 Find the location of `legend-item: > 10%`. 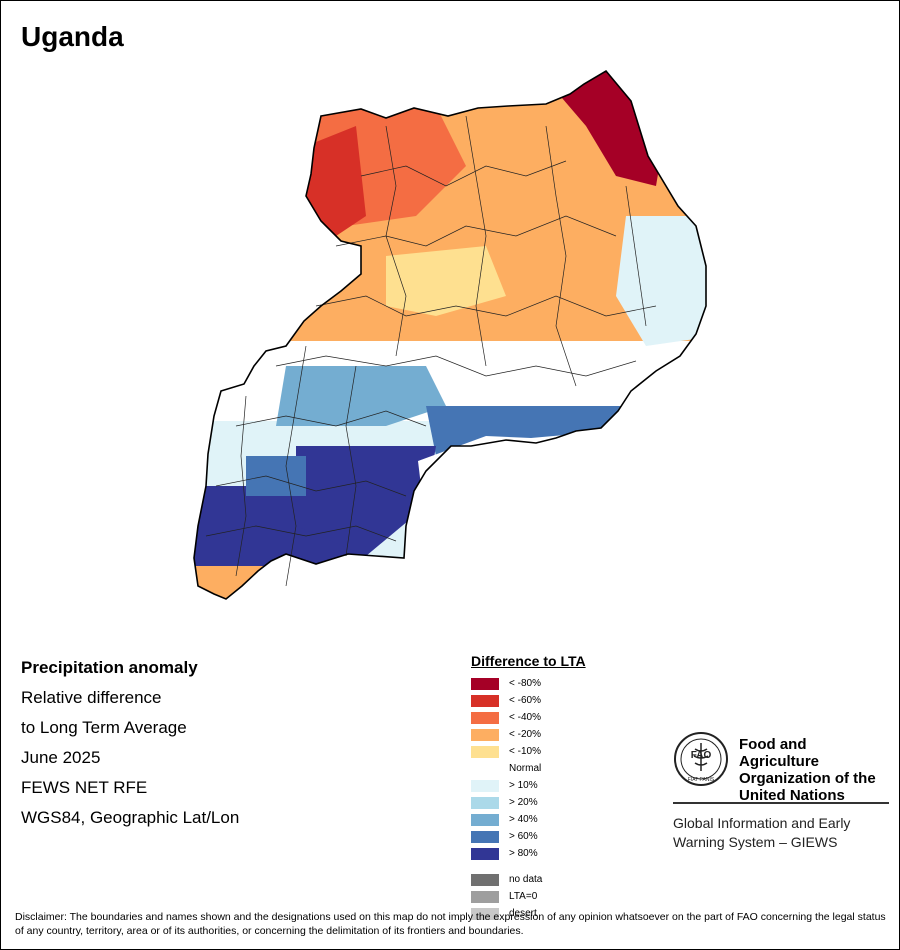

legend-item: > 10% is located at coordinates (528, 785).